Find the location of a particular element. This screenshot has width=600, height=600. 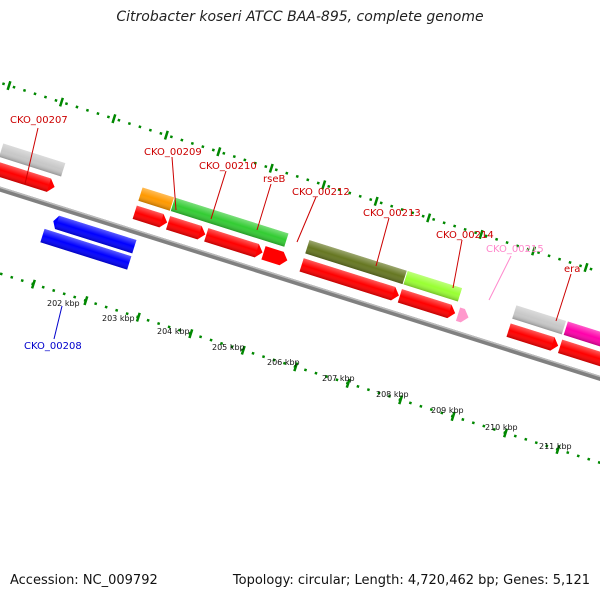

scale-label: 203 kbp is located at coordinates (118, 318).